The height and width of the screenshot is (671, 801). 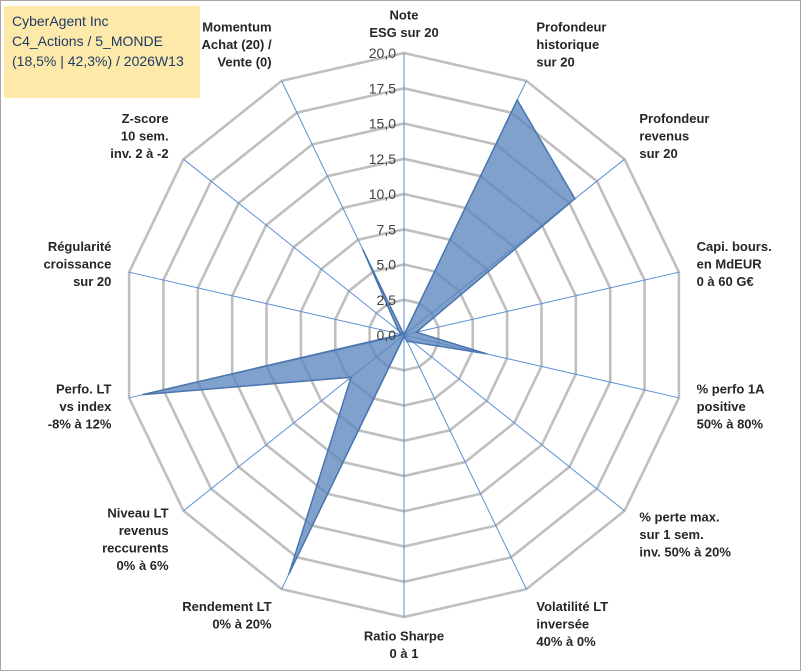 I want to click on category-label-4: % perfo 1A positive 50% à 80%, so click(x=731, y=406).